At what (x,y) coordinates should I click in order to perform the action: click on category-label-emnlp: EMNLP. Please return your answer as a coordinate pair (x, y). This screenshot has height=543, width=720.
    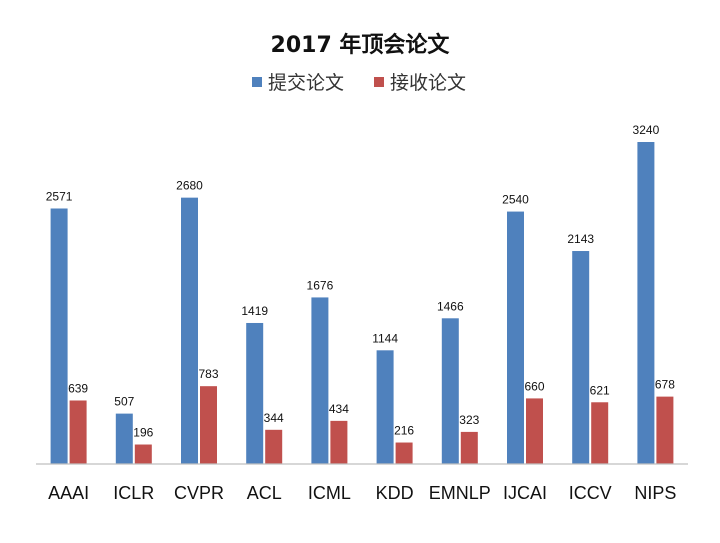
    Looking at the image, I should click on (460, 493).